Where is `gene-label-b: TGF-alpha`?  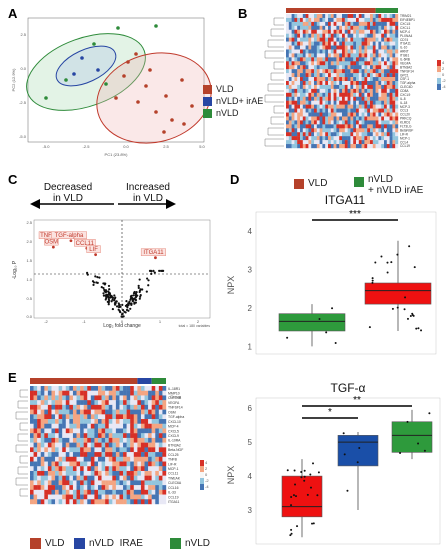
gene-label-b: TGF-alpha is located at coordinates (407, 83).